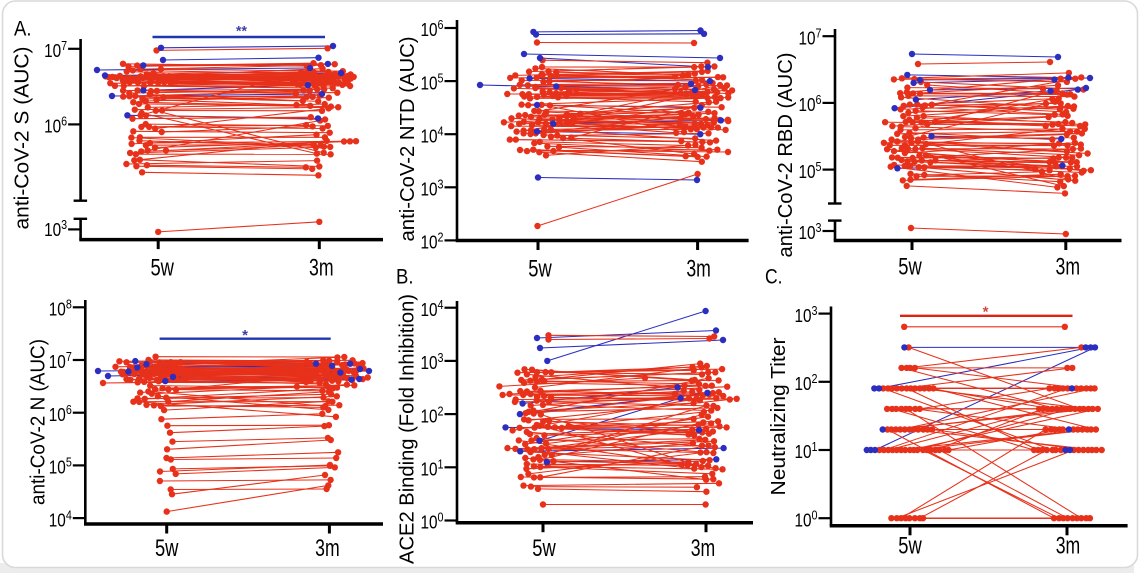 The height and width of the screenshot is (573, 1142). What do you see at coordinates (408, 139) in the screenshot?
I see `svg-text: anti-CoV-2 NTD (AUC)` at bounding box center [408, 139].